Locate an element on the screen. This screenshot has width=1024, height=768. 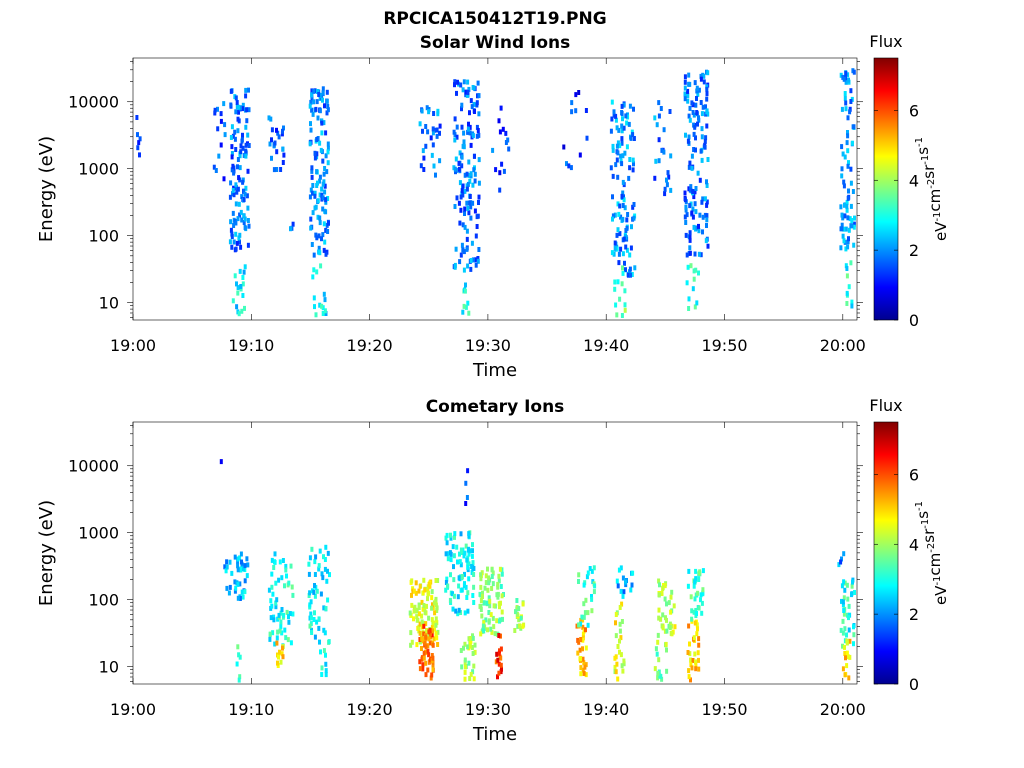
cometary-title: Cometary Ions is located at coordinates (495, 407).